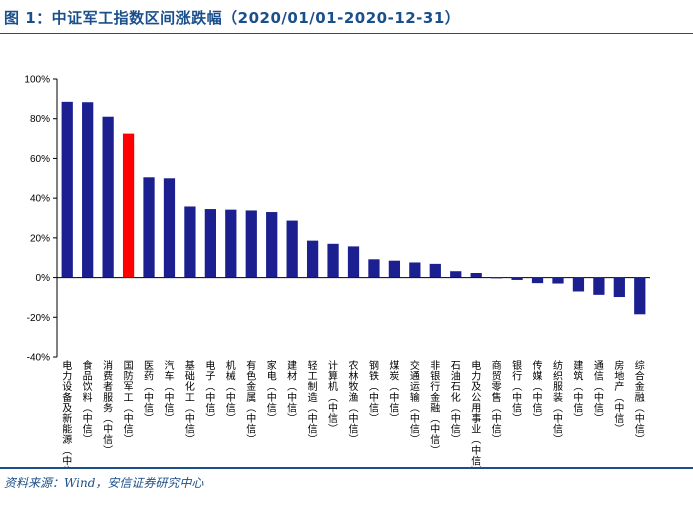 The height and width of the screenshot is (505, 693). I want to click on y-tick-label: -40%, so click(38, 358).